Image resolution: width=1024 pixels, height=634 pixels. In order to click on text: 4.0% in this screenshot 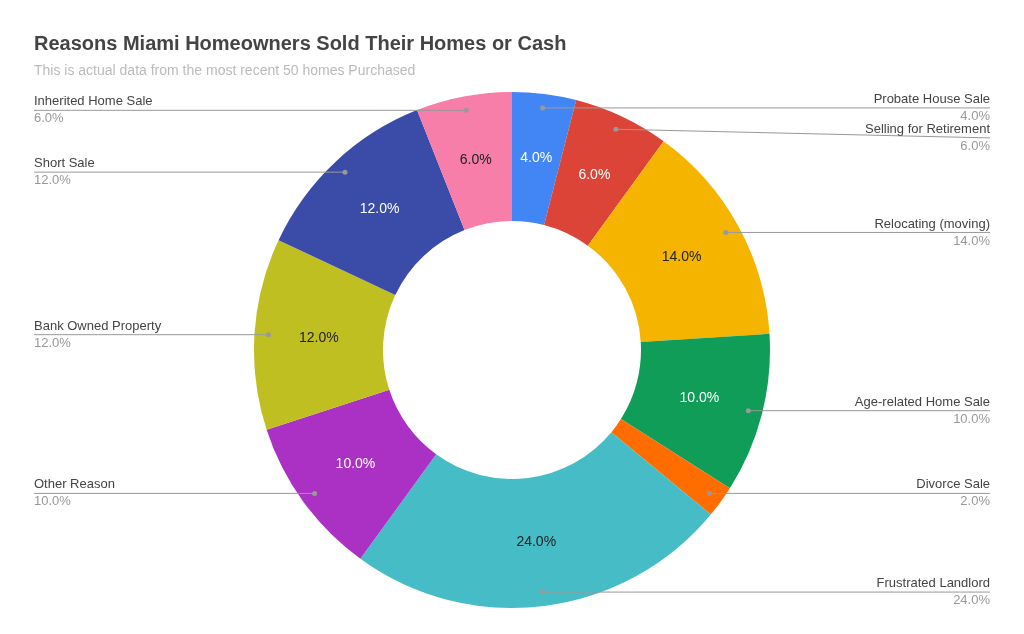, I will do `click(975, 115)`.